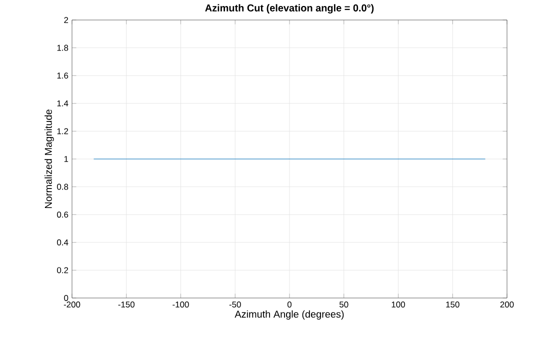  What do you see at coordinates (289, 9) in the screenshot?
I see `chart-title: Azimuth Cut (elevation angle = 0.0°)` at bounding box center [289, 9].